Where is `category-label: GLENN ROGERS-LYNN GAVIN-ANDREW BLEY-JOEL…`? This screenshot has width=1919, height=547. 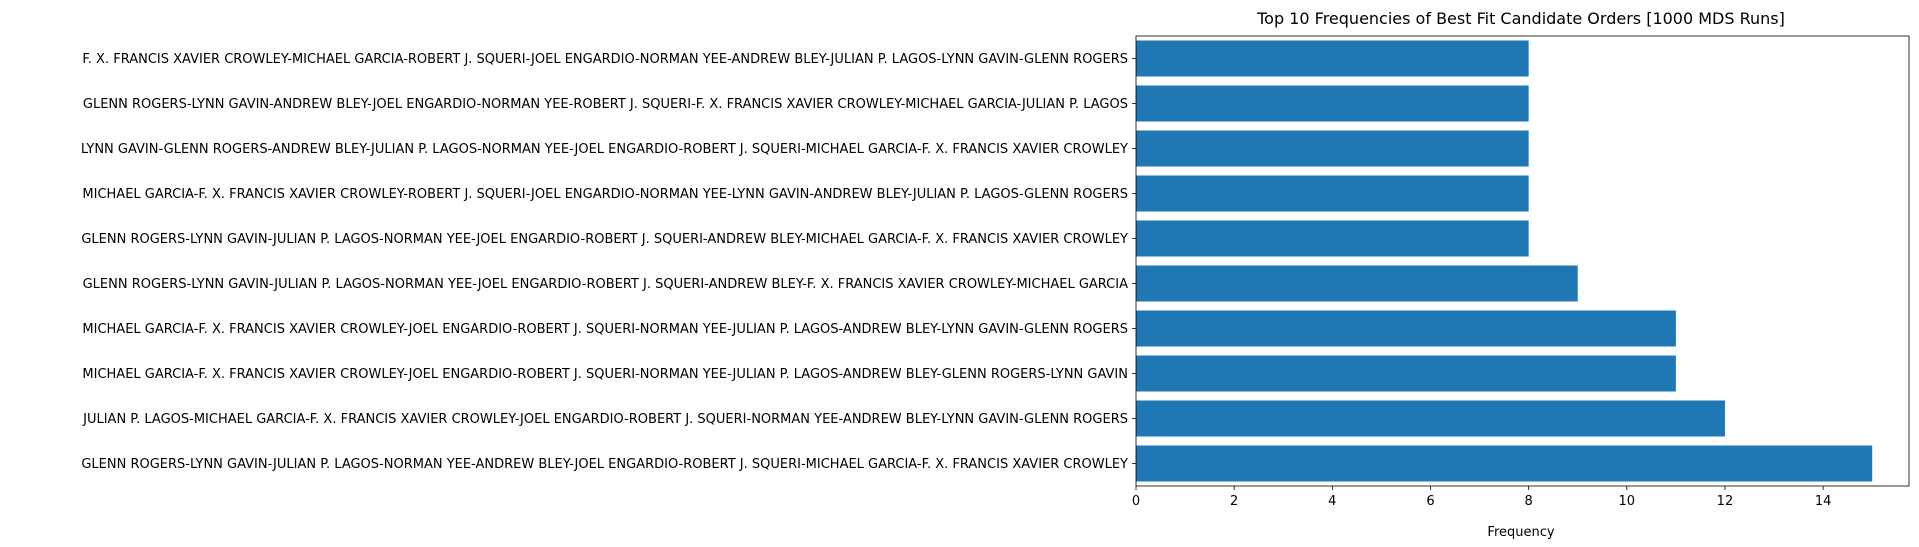 category-label: GLENN ROGERS-LYNN GAVIN-ANDREW BLEY-JOEL… is located at coordinates (605, 104).